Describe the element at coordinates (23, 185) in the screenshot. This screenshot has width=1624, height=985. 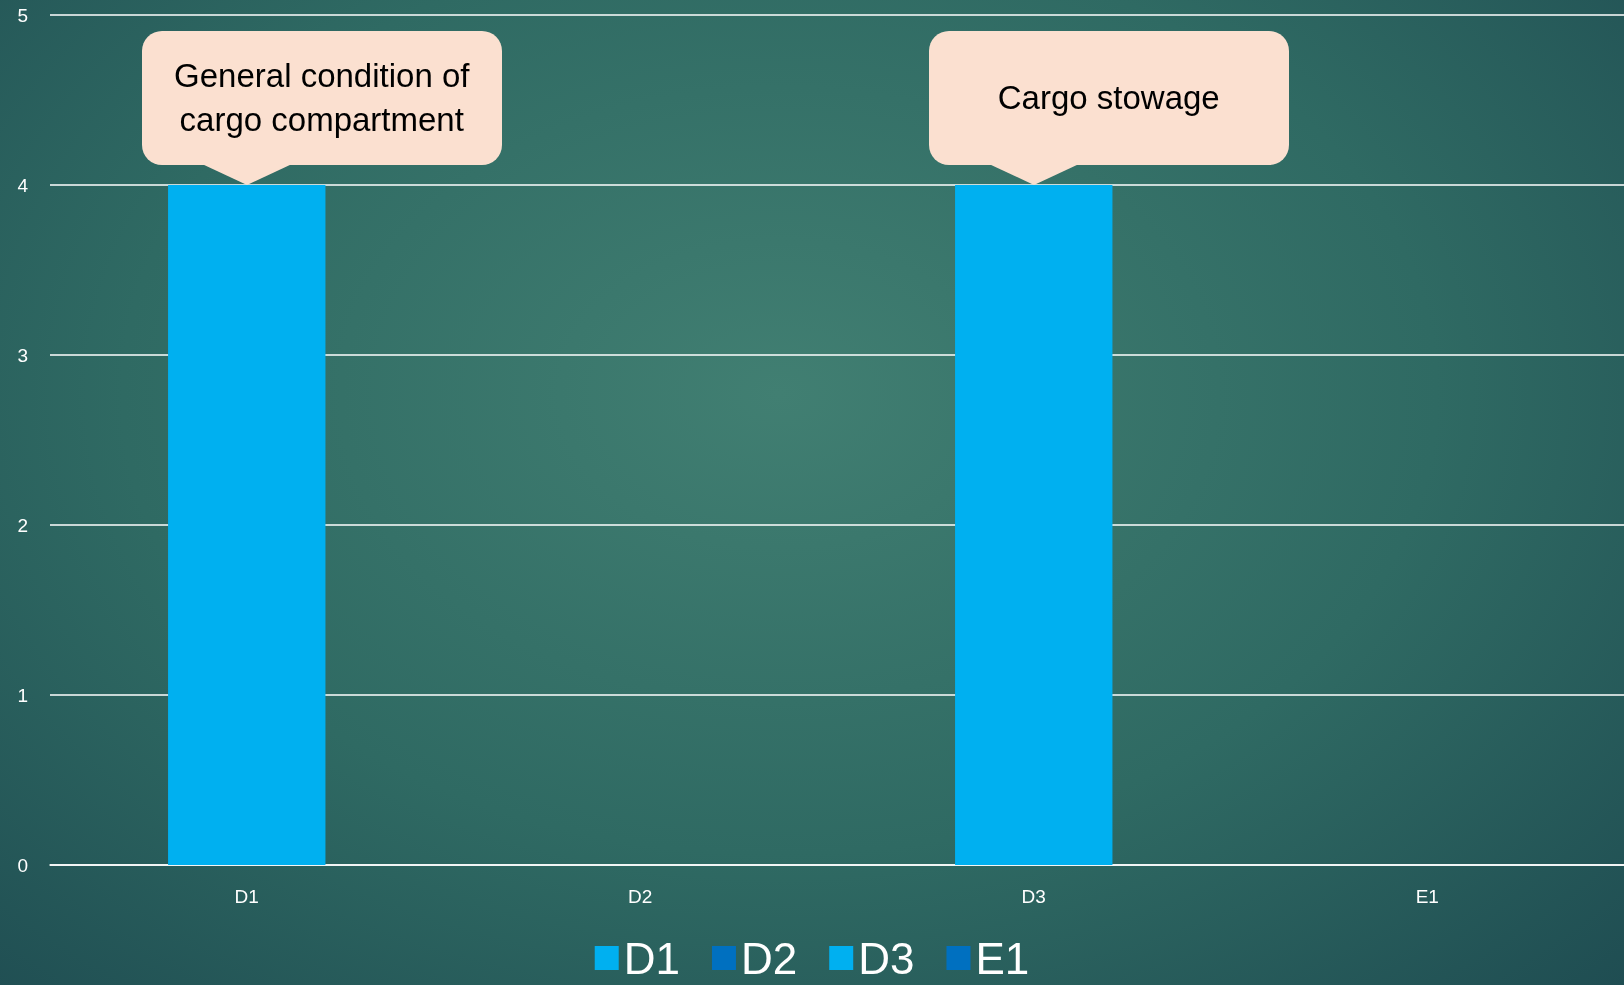
I see `y-tick-label: 4` at that location.